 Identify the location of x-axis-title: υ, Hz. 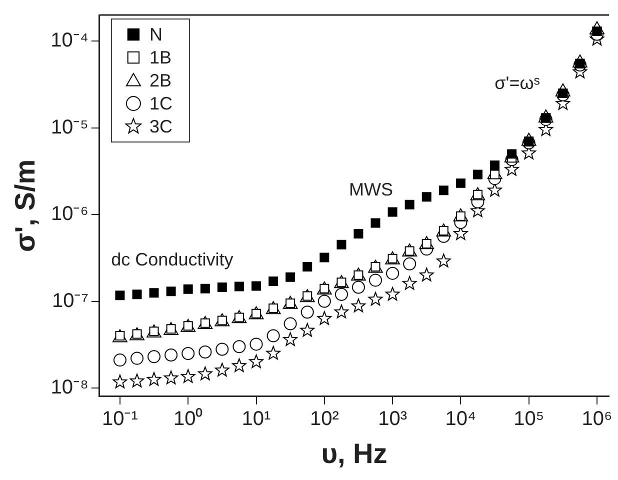
(354, 453).